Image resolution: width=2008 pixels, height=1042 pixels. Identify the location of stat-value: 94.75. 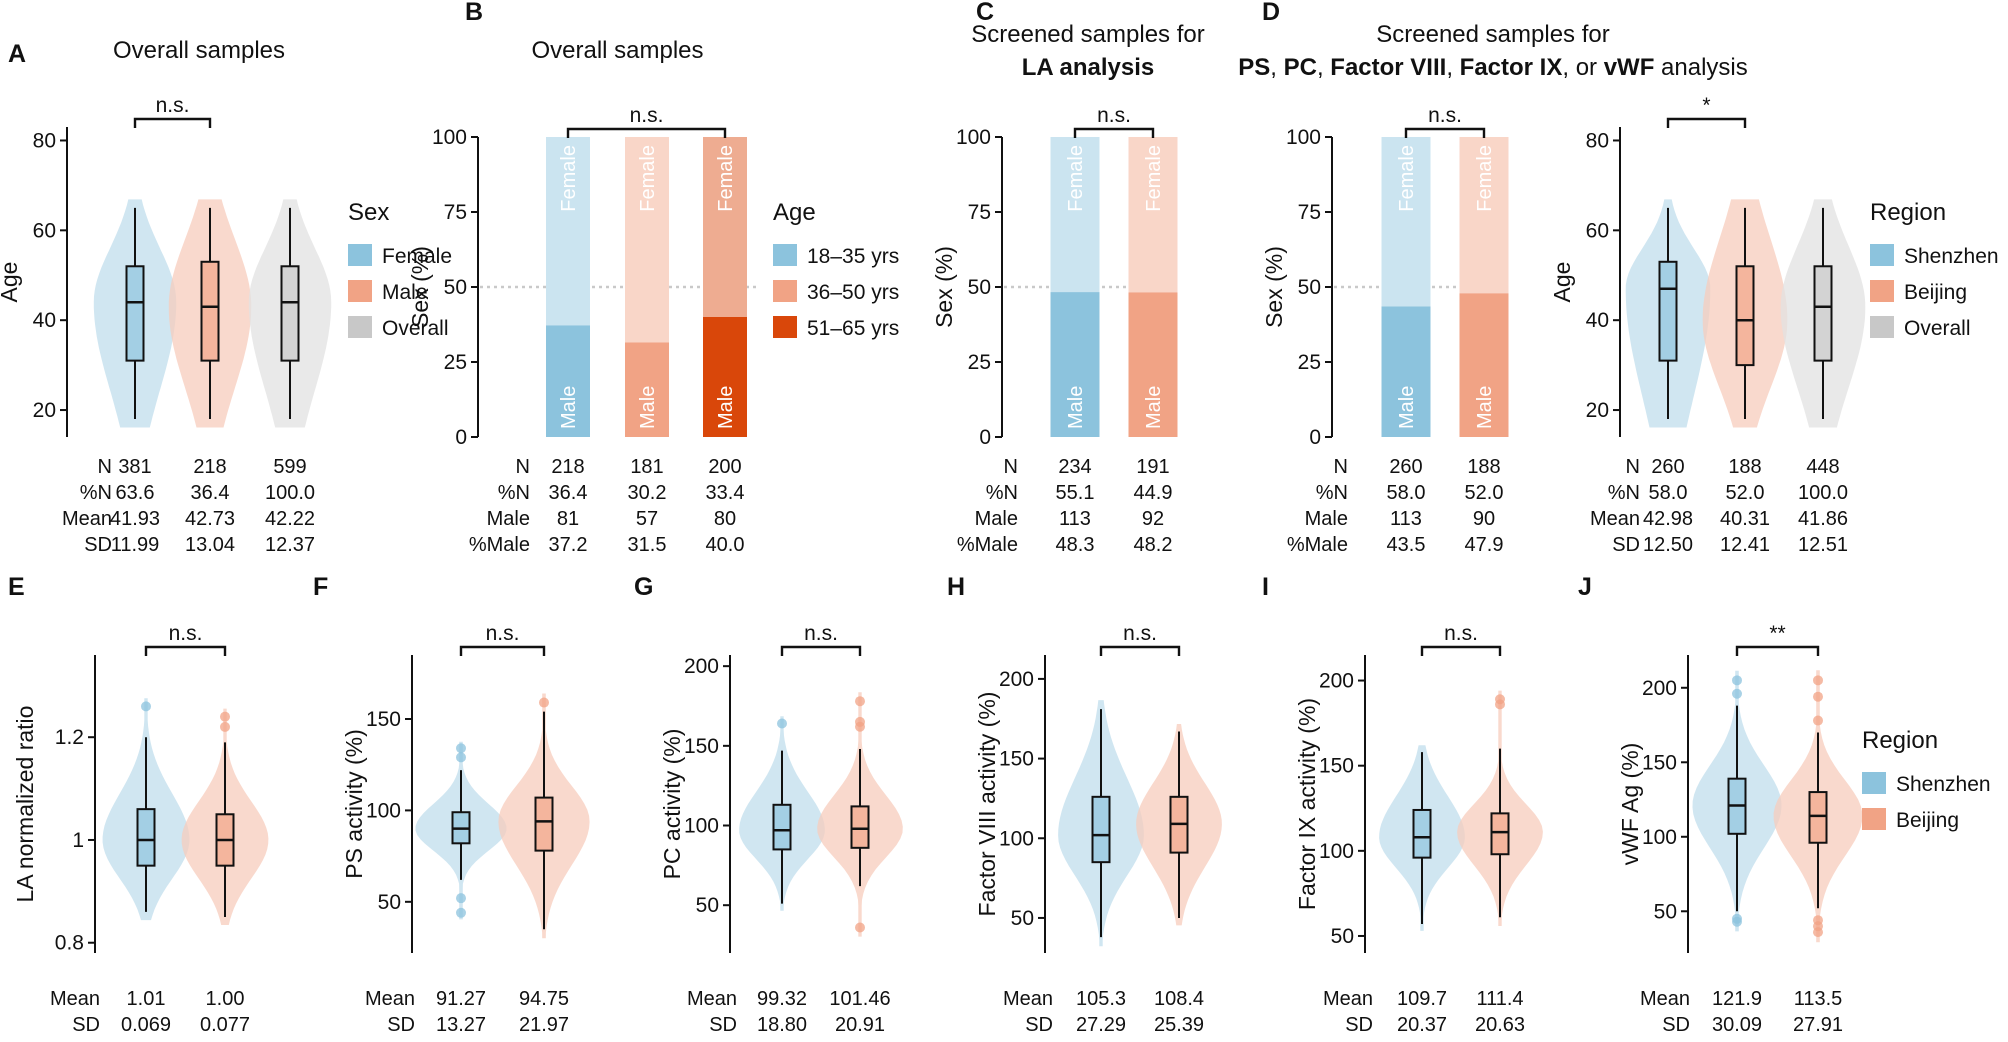
(544, 999).